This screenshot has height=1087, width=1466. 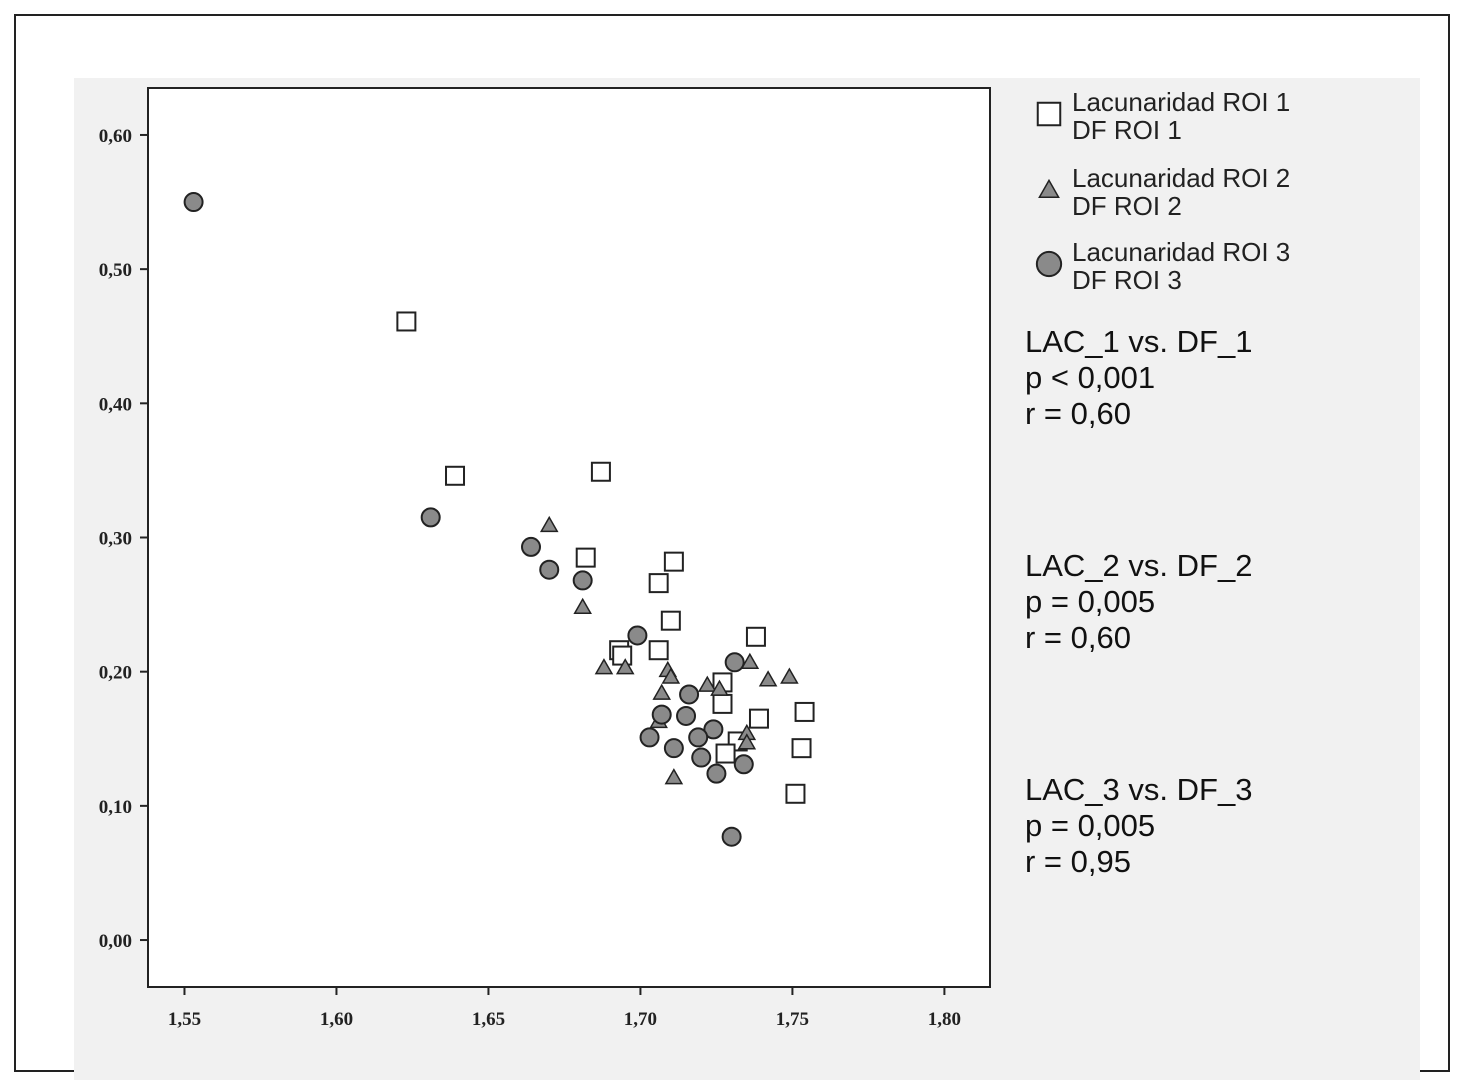 What do you see at coordinates (1090, 377) in the screenshot?
I see `stat-annotation-line: p < 0,001` at bounding box center [1090, 377].